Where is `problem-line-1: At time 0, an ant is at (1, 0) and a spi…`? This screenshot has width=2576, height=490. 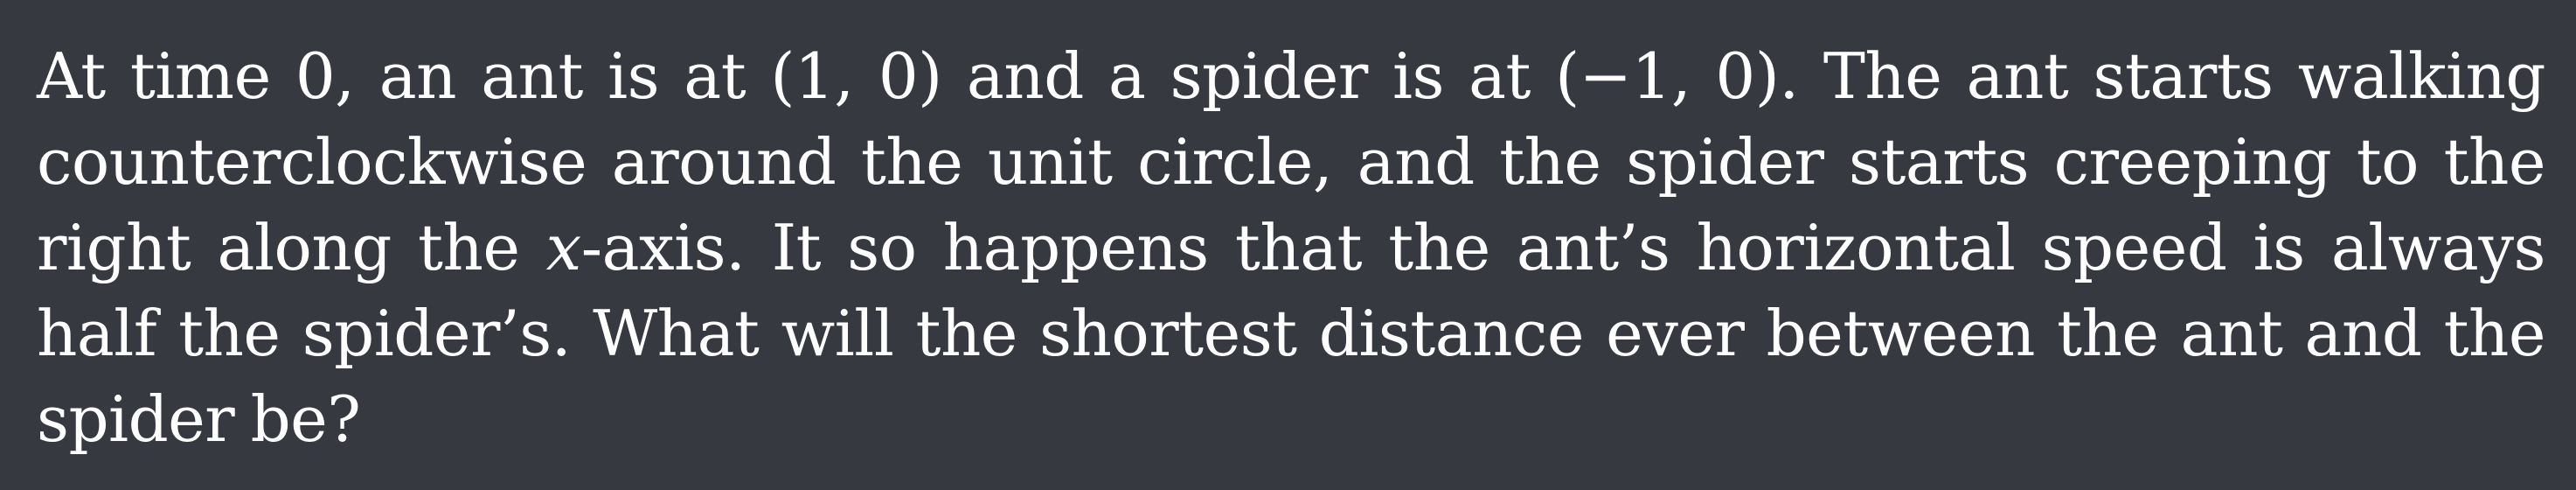
problem-line-1: At time 0, an ant is at (1, 0) and a spi… is located at coordinates (1291, 76).